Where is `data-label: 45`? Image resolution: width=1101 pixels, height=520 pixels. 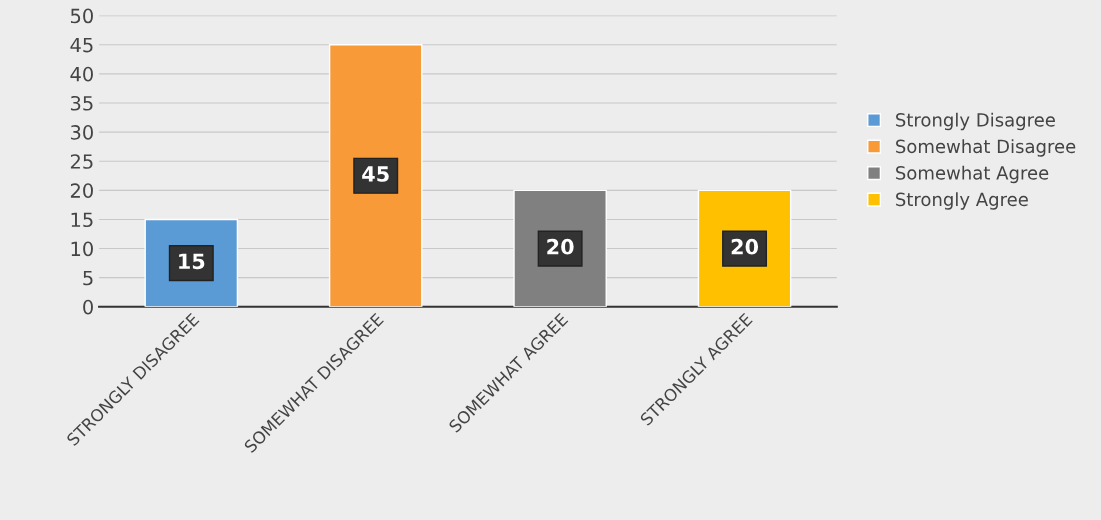 data-label: 45 is located at coordinates (375, 174).